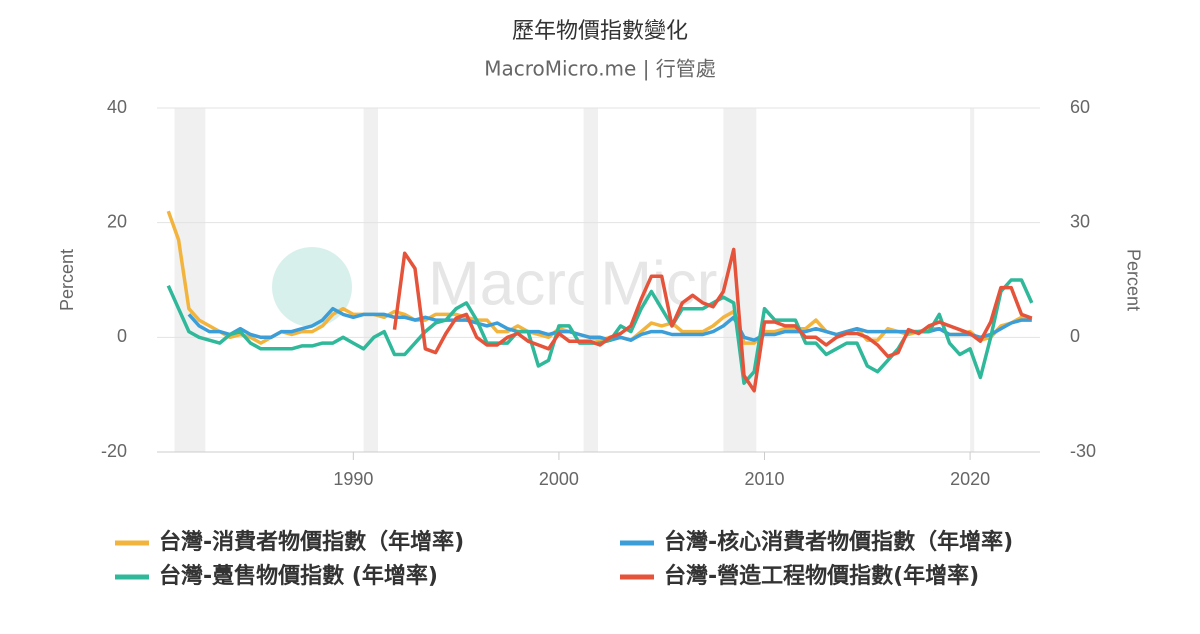 The height and width of the screenshot is (634, 1200). Describe the element at coordinates (298, 576) in the screenshot. I see `legend-label: 台灣-躉售物價指數 (年增率)` at that location.